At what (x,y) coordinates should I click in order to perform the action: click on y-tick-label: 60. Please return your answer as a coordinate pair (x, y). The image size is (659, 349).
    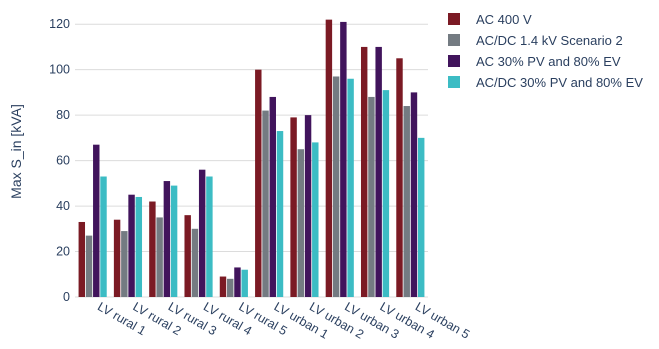
    Looking at the image, I should click on (63, 161).